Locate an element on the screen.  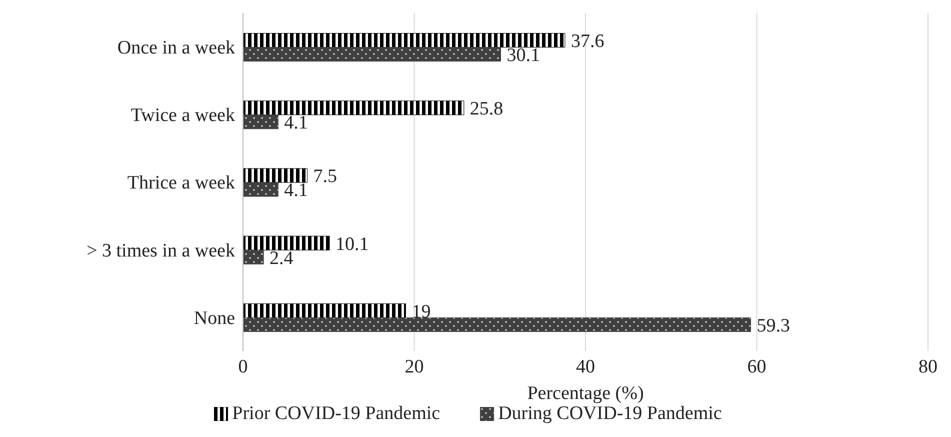
y-tick-label: > 3 times in a week is located at coordinates (161, 251).